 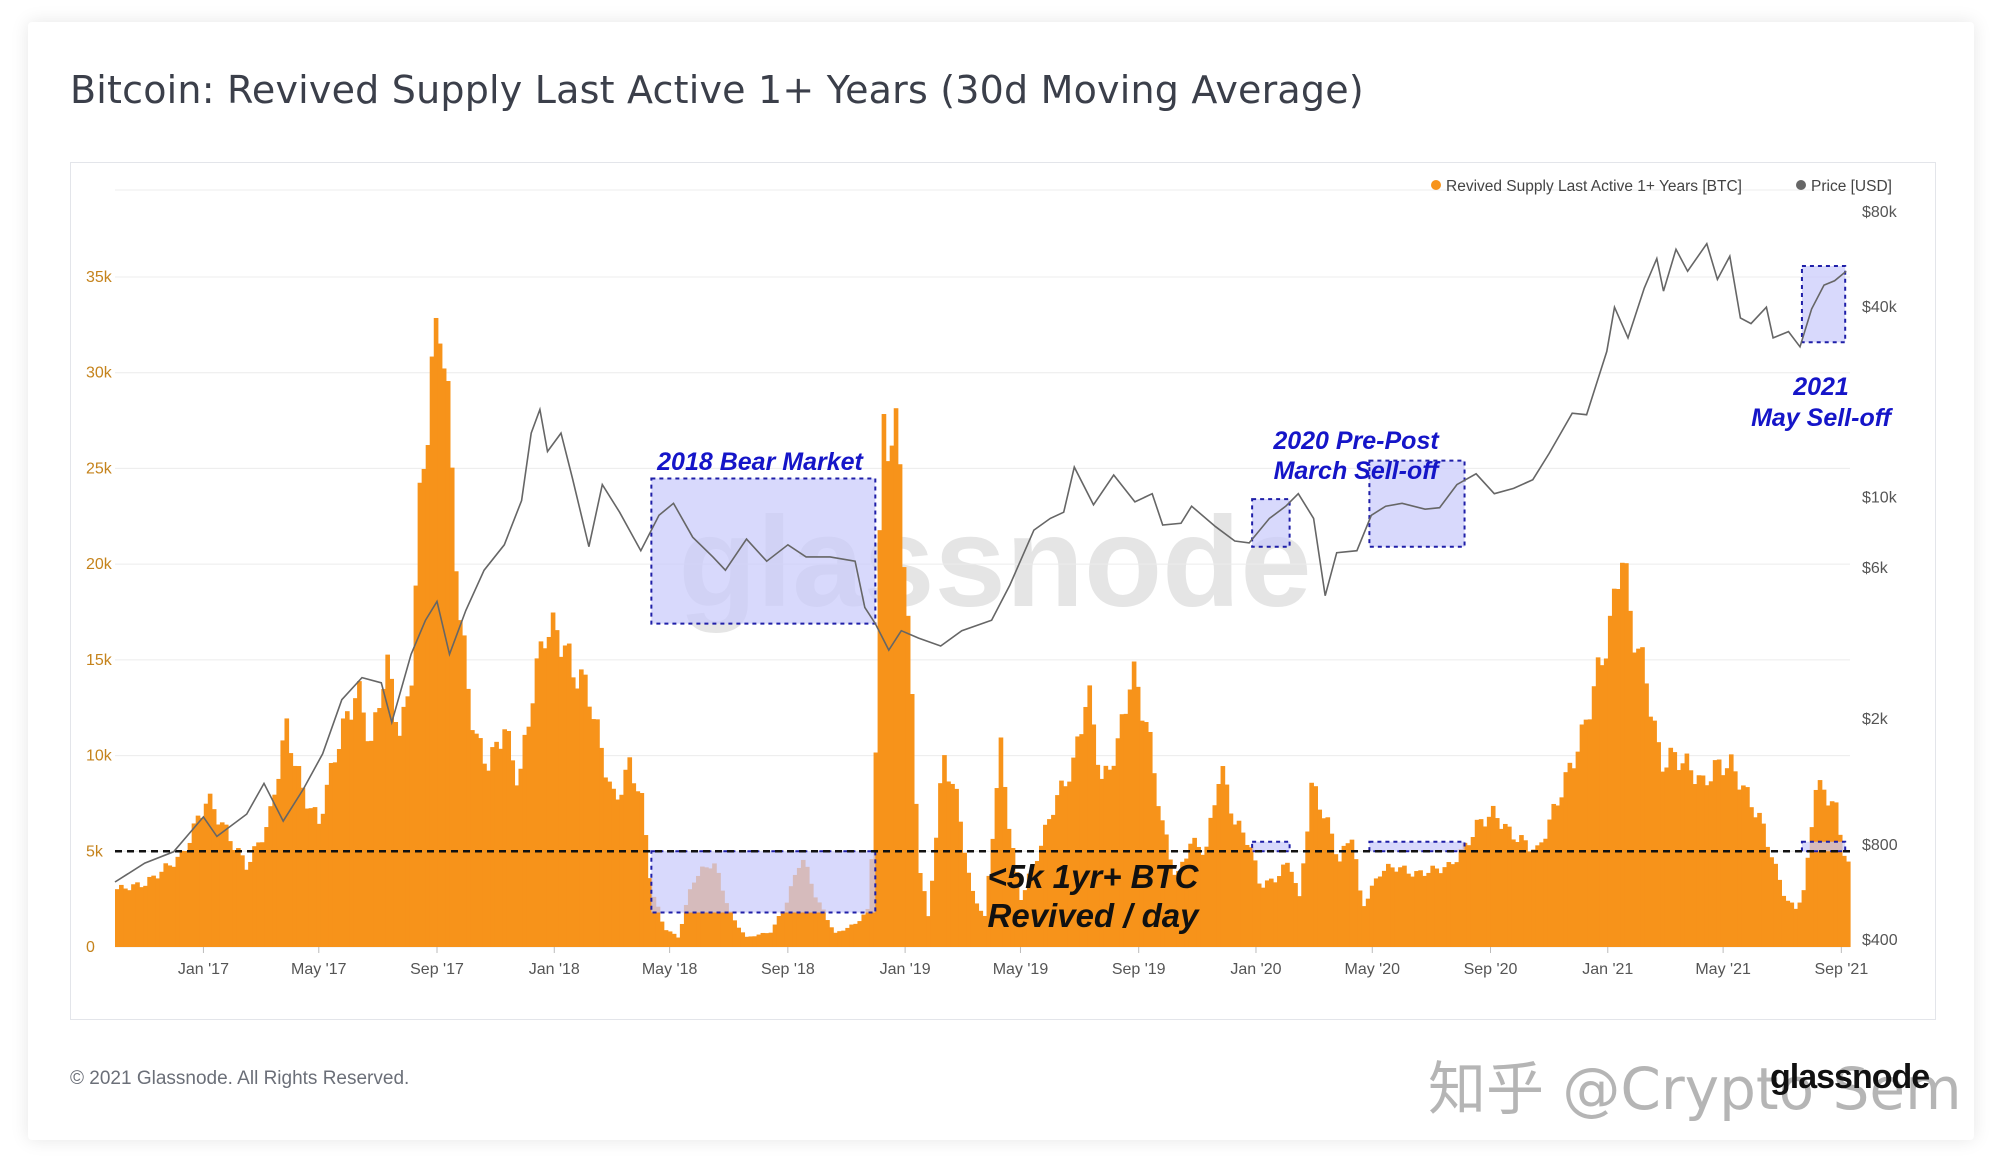 I want to click on y-right-tick-label: $800, so click(x=1880, y=845).